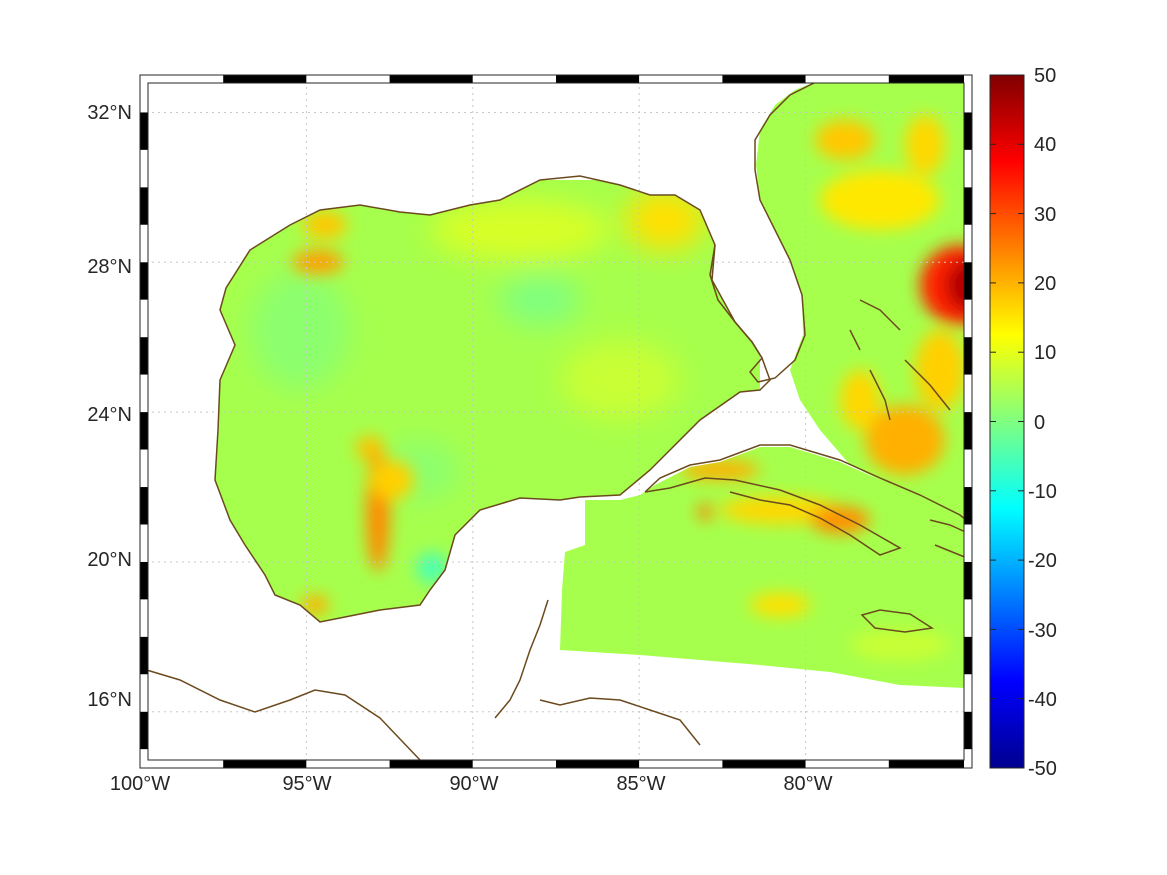 The width and height of the screenshot is (1167, 875). Describe the element at coordinates (306, 784) in the screenshot. I see `lon-label-95w: 95°W` at that location.